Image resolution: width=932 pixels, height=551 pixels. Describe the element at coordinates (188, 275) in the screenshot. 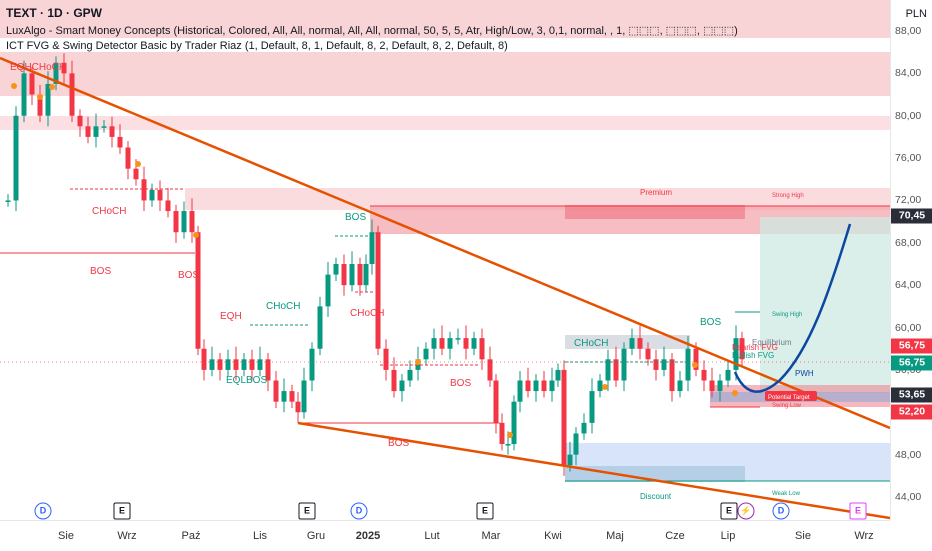

I see `bos-left-2-label: BOS` at that location.